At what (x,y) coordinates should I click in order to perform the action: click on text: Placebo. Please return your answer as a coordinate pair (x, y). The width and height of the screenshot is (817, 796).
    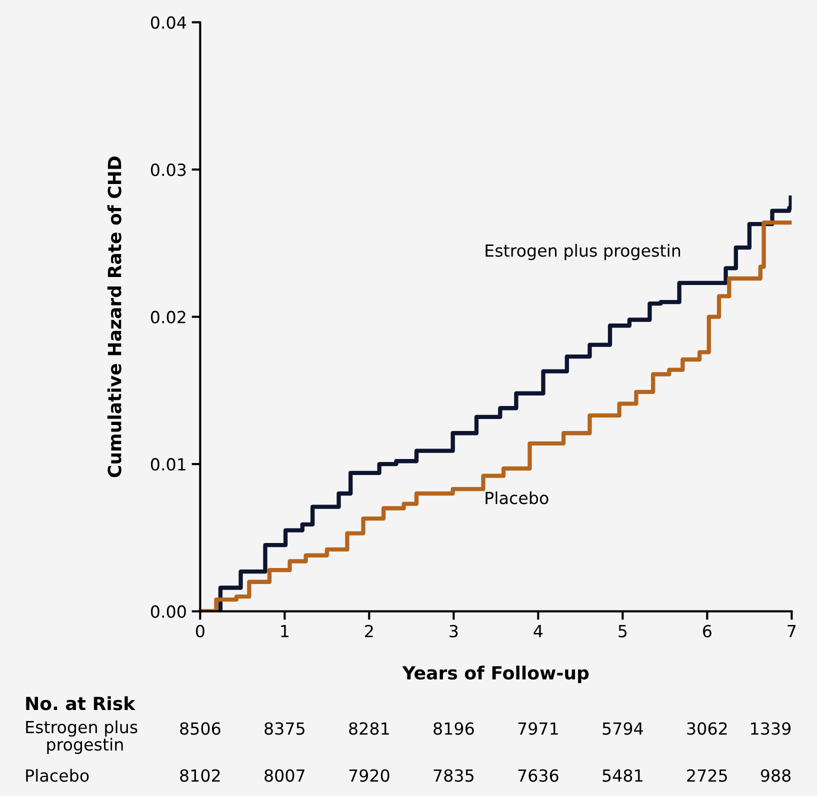
    Looking at the image, I should click on (57, 775).